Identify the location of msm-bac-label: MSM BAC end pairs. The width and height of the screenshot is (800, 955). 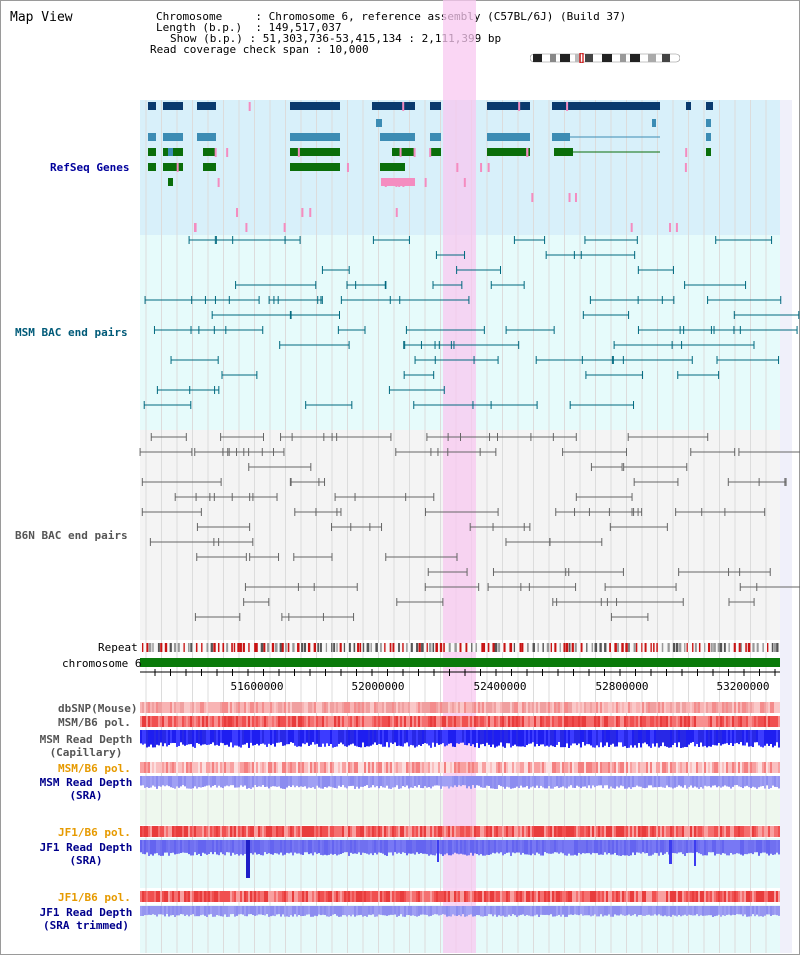
(71, 332).